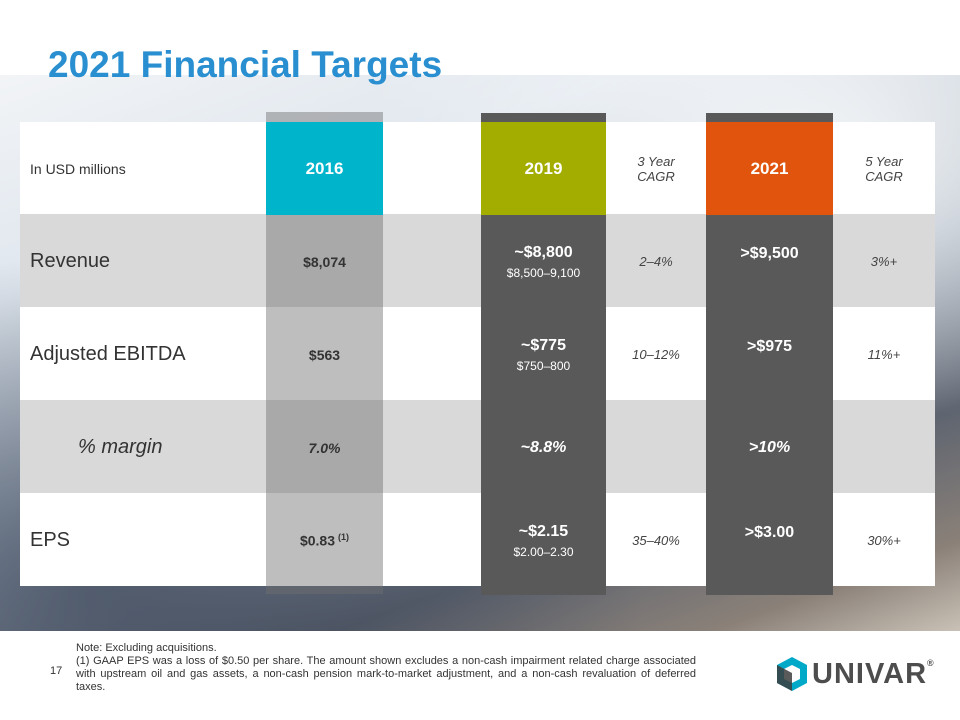 Image resolution: width=960 pixels, height=720 pixels. I want to click on value-2016: 7.0%, so click(324, 447).